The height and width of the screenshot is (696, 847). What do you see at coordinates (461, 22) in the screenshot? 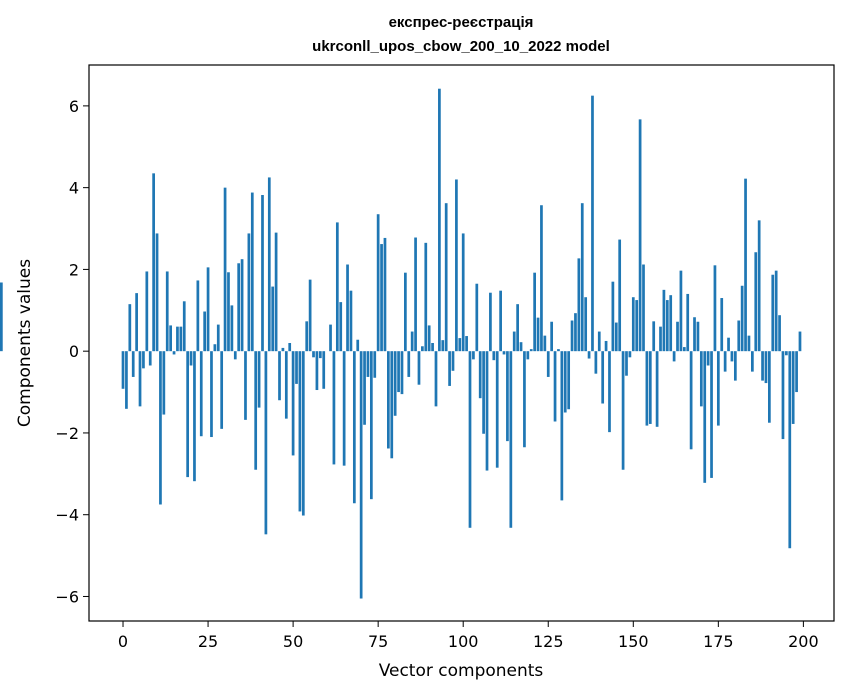
I see `chart-title: експрес-реєстрація` at bounding box center [461, 22].